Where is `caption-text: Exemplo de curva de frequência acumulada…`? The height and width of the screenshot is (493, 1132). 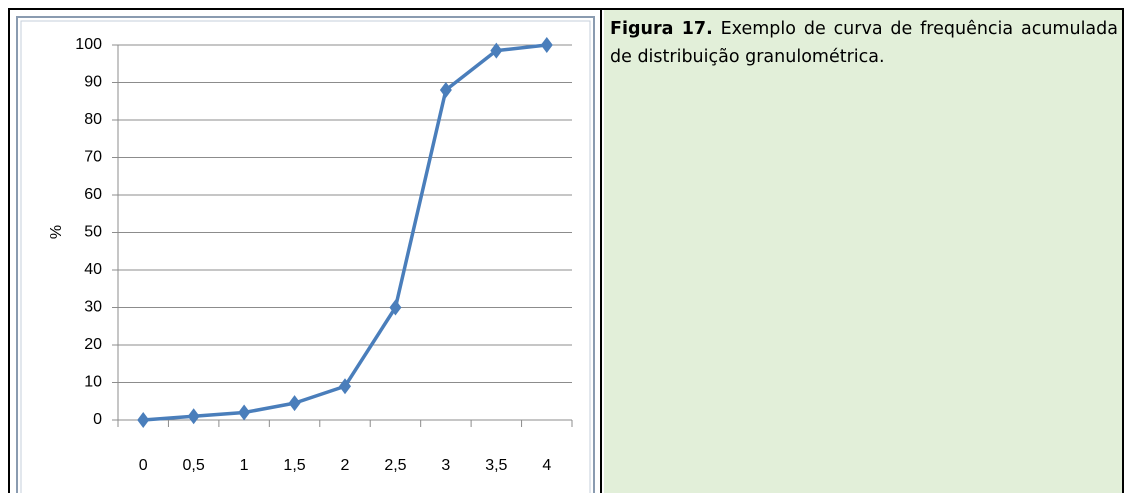
caption-text: Exemplo de curva de frequência acumulada… is located at coordinates (864, 43).